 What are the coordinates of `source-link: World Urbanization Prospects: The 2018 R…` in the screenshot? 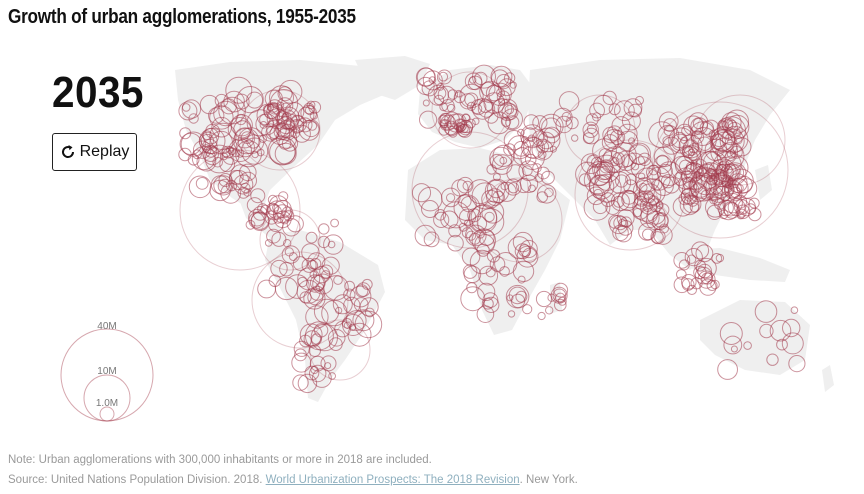 It's located at (392, 480).